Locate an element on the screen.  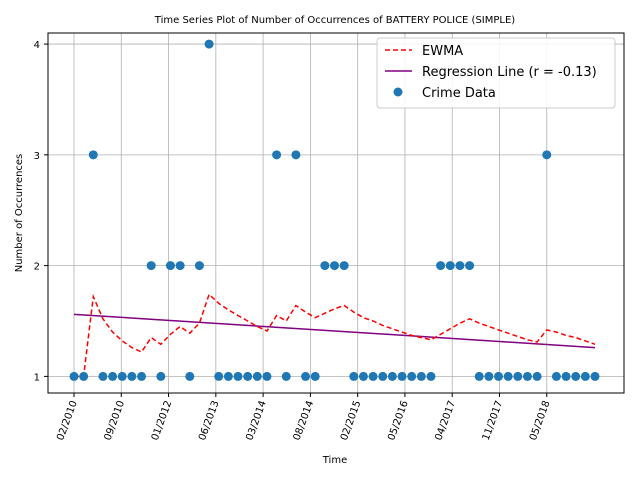
ewma-line is located at coordinates (335, 335).